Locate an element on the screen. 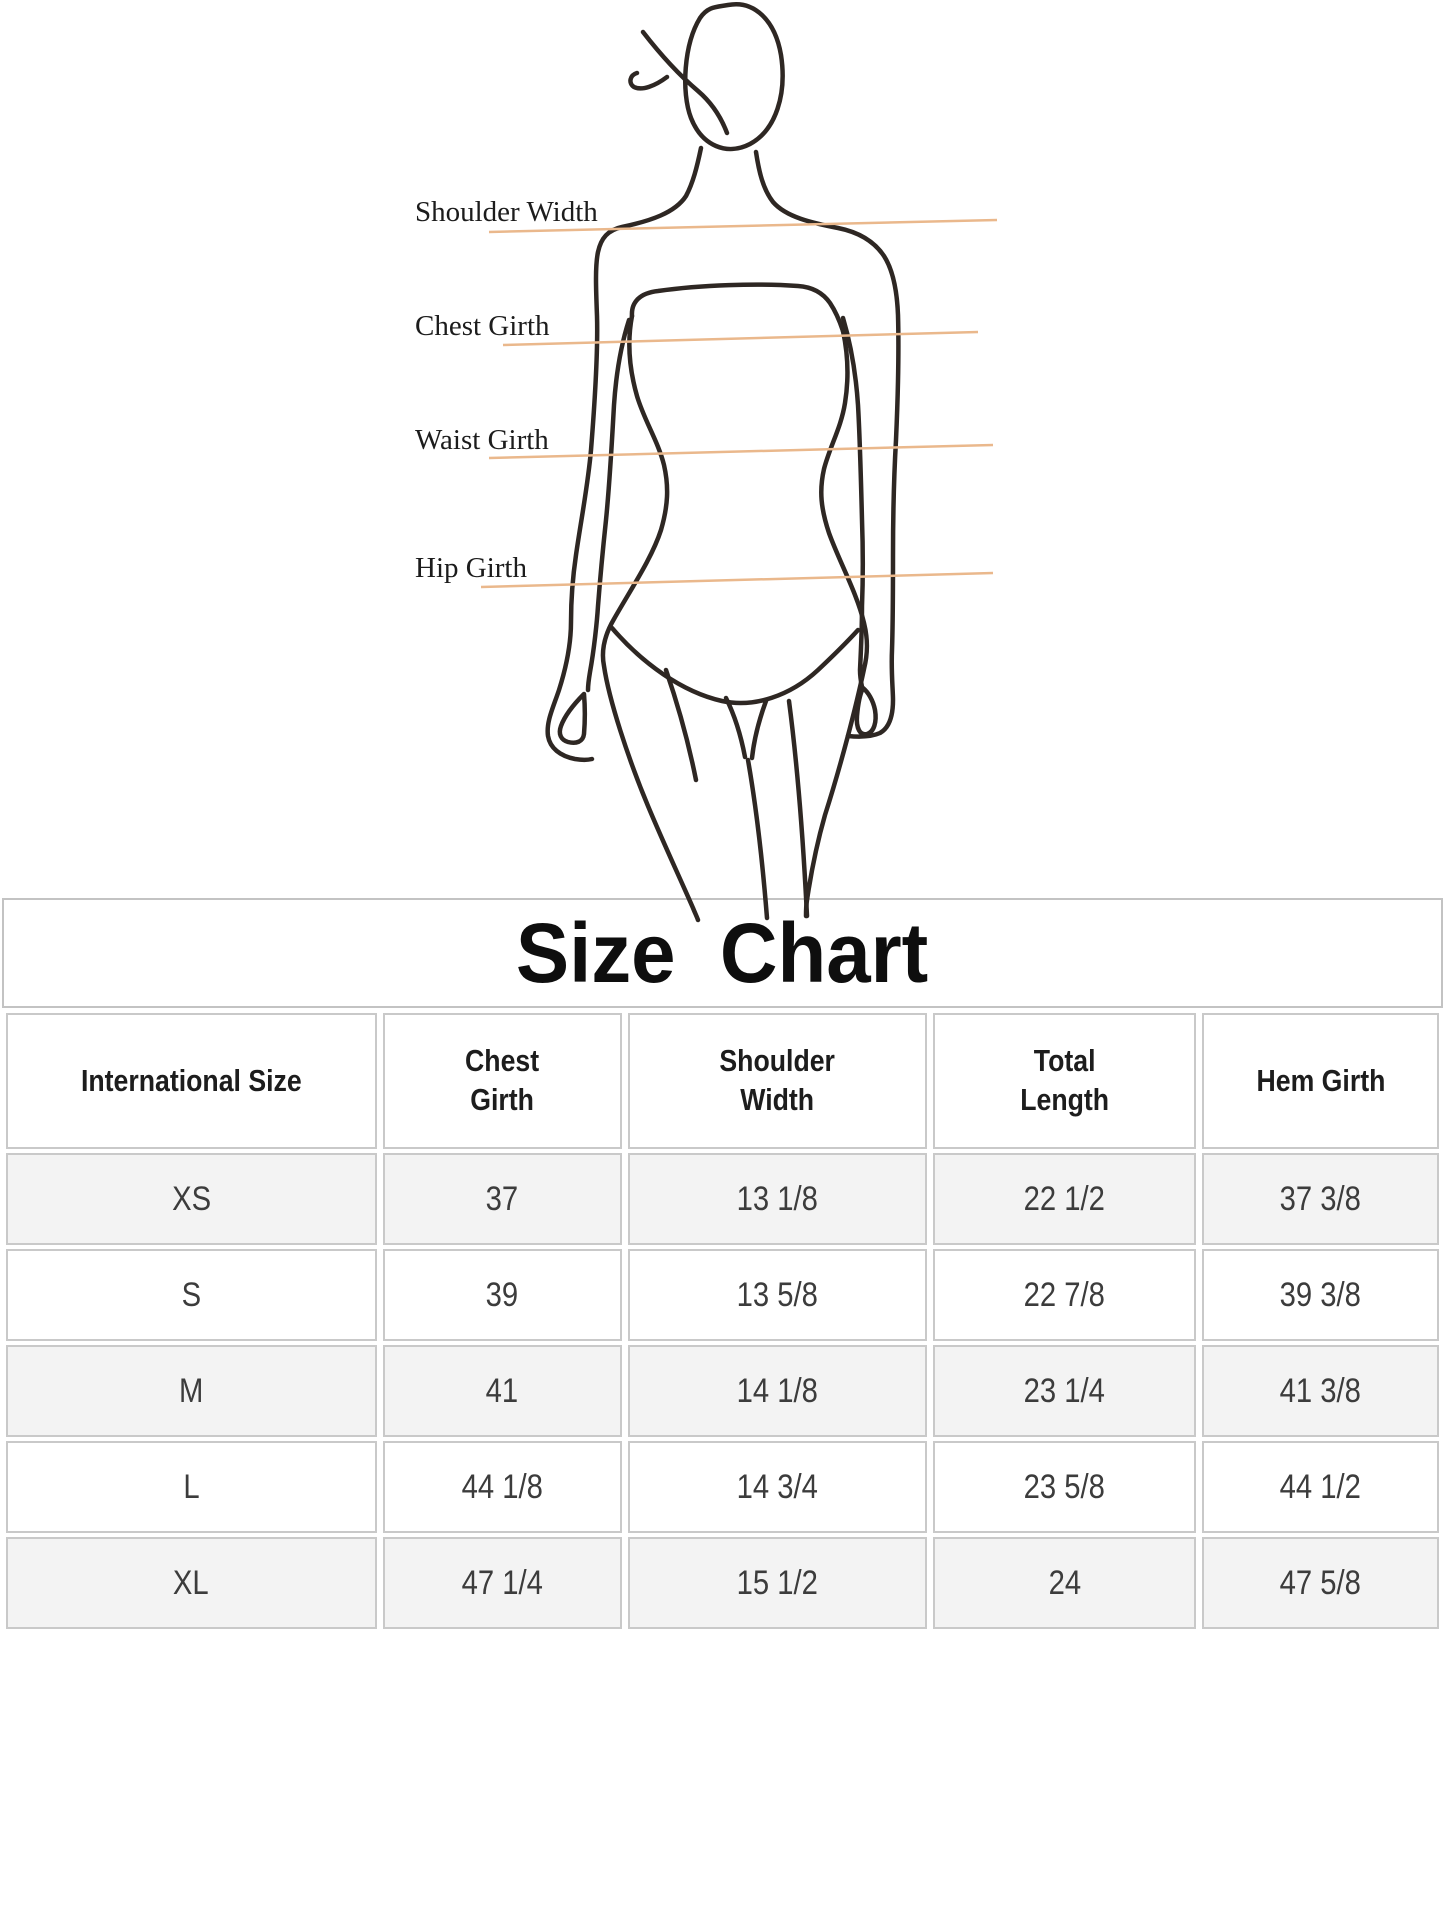 This screenshot has height=1927, width=1445. table-row-m: M 41 14 1/8 23 1/4 41 3/8 is located at coordinates (722, 1391).